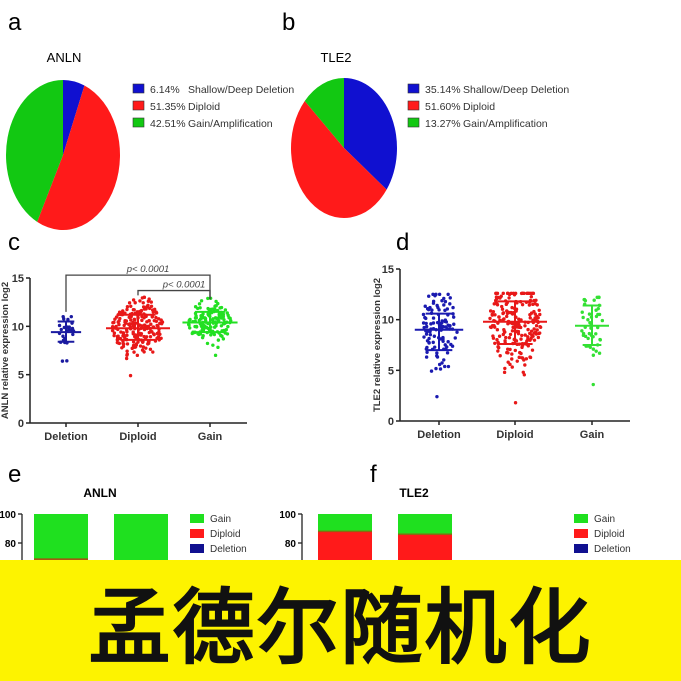 This screenshot has width=681, height=681. I want to click on pie-slice-diploid, so click(339, 159).